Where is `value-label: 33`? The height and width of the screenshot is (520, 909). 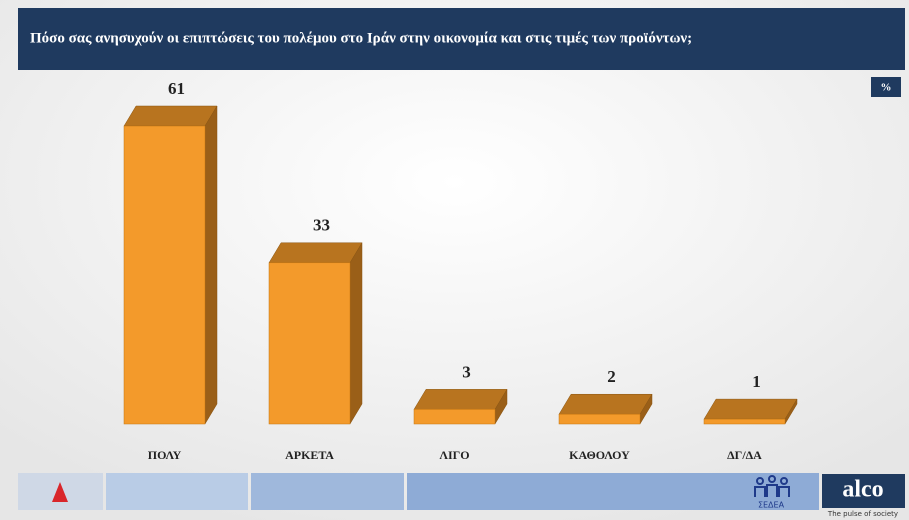 value-label: 33 is located at coordinates (321, 225).